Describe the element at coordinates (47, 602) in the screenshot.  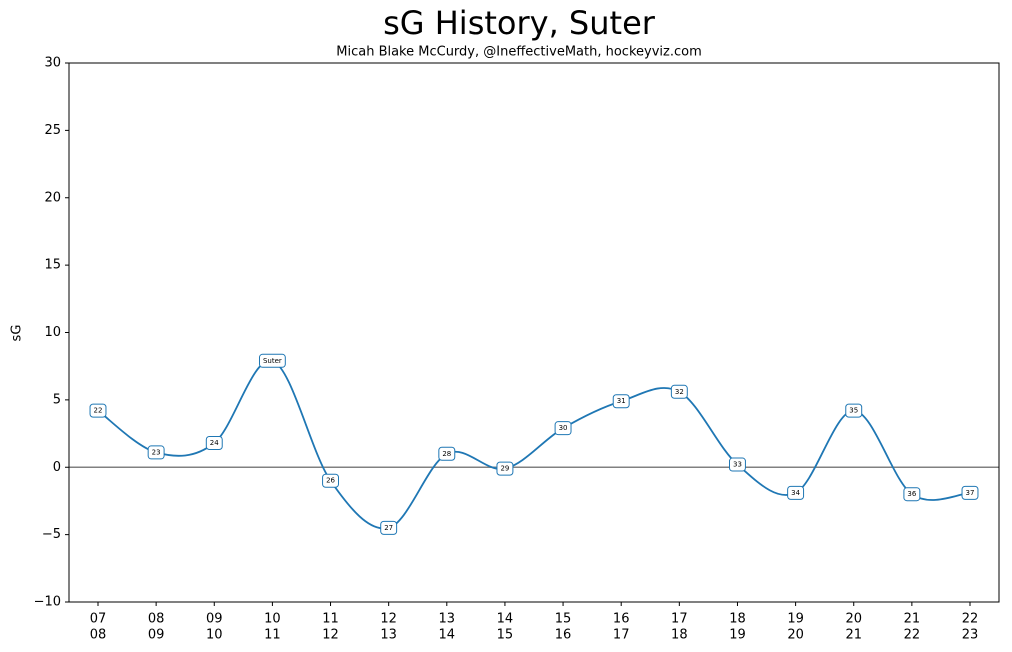
I see `y-tick-label: −10` at that location.